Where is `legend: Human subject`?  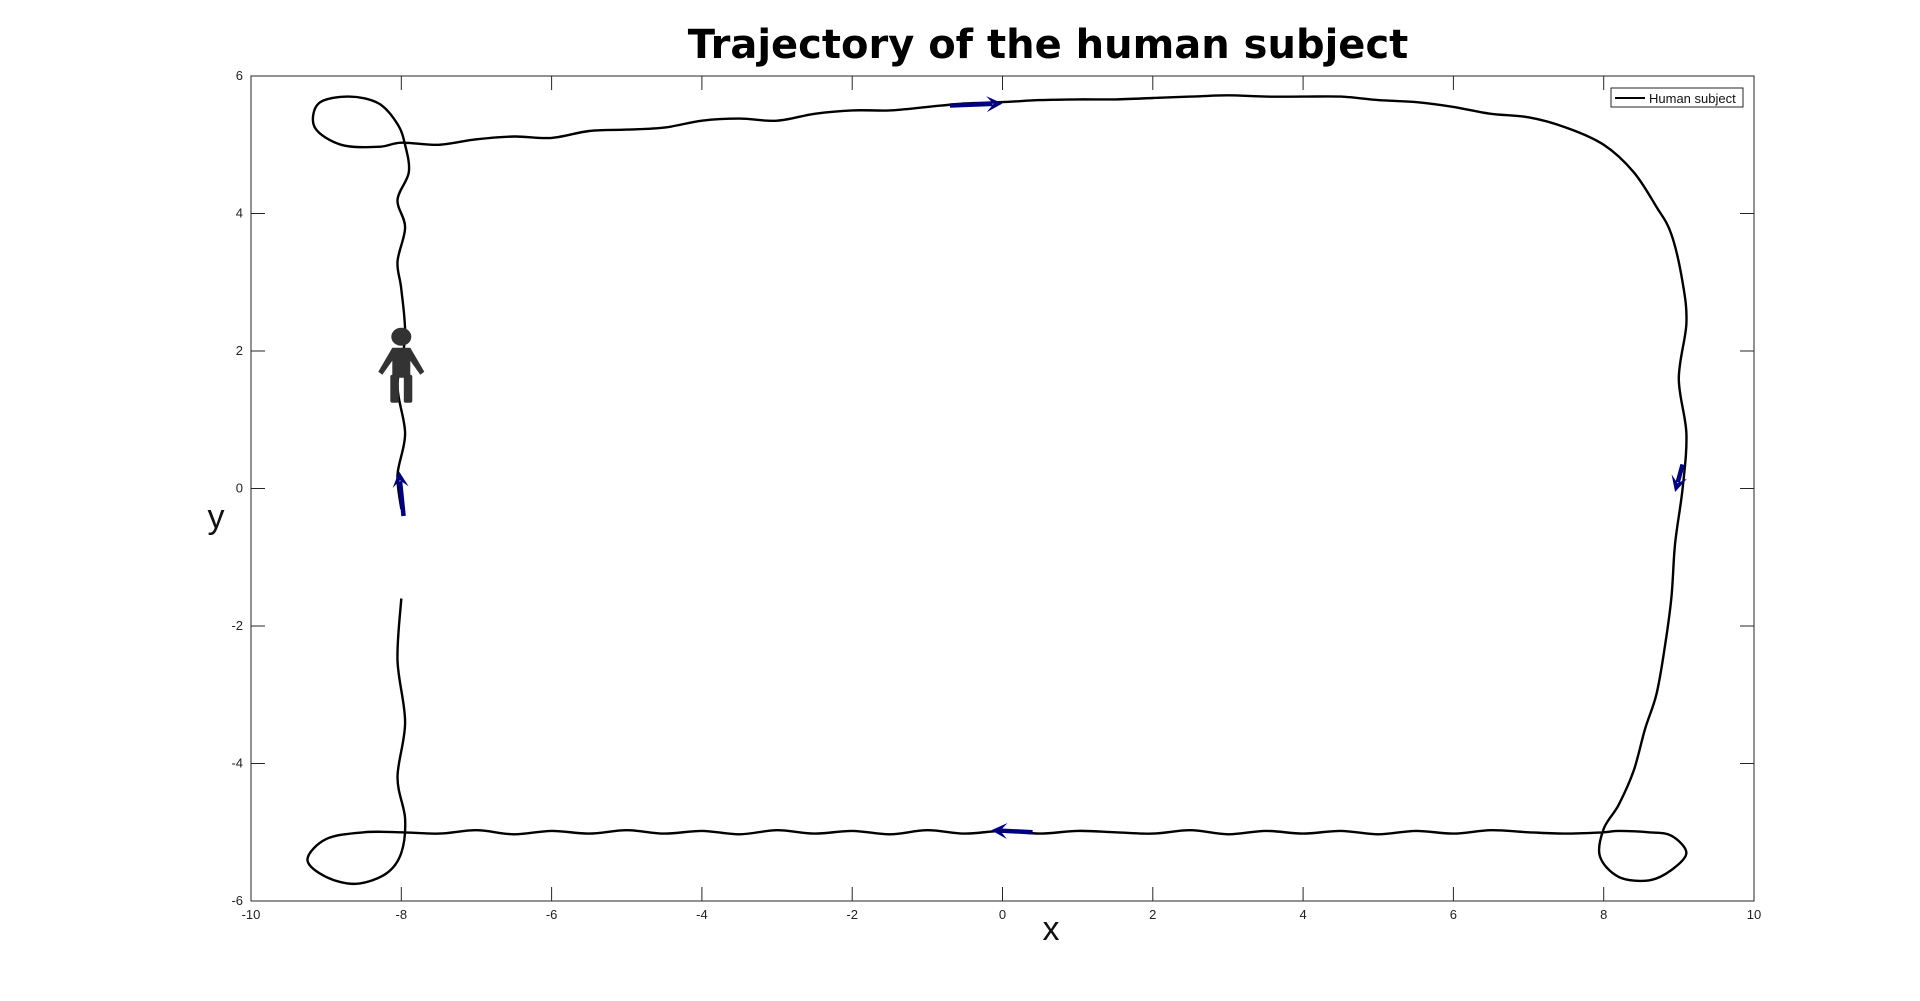 legend: Human subject is located at coordinates (1677, 97).